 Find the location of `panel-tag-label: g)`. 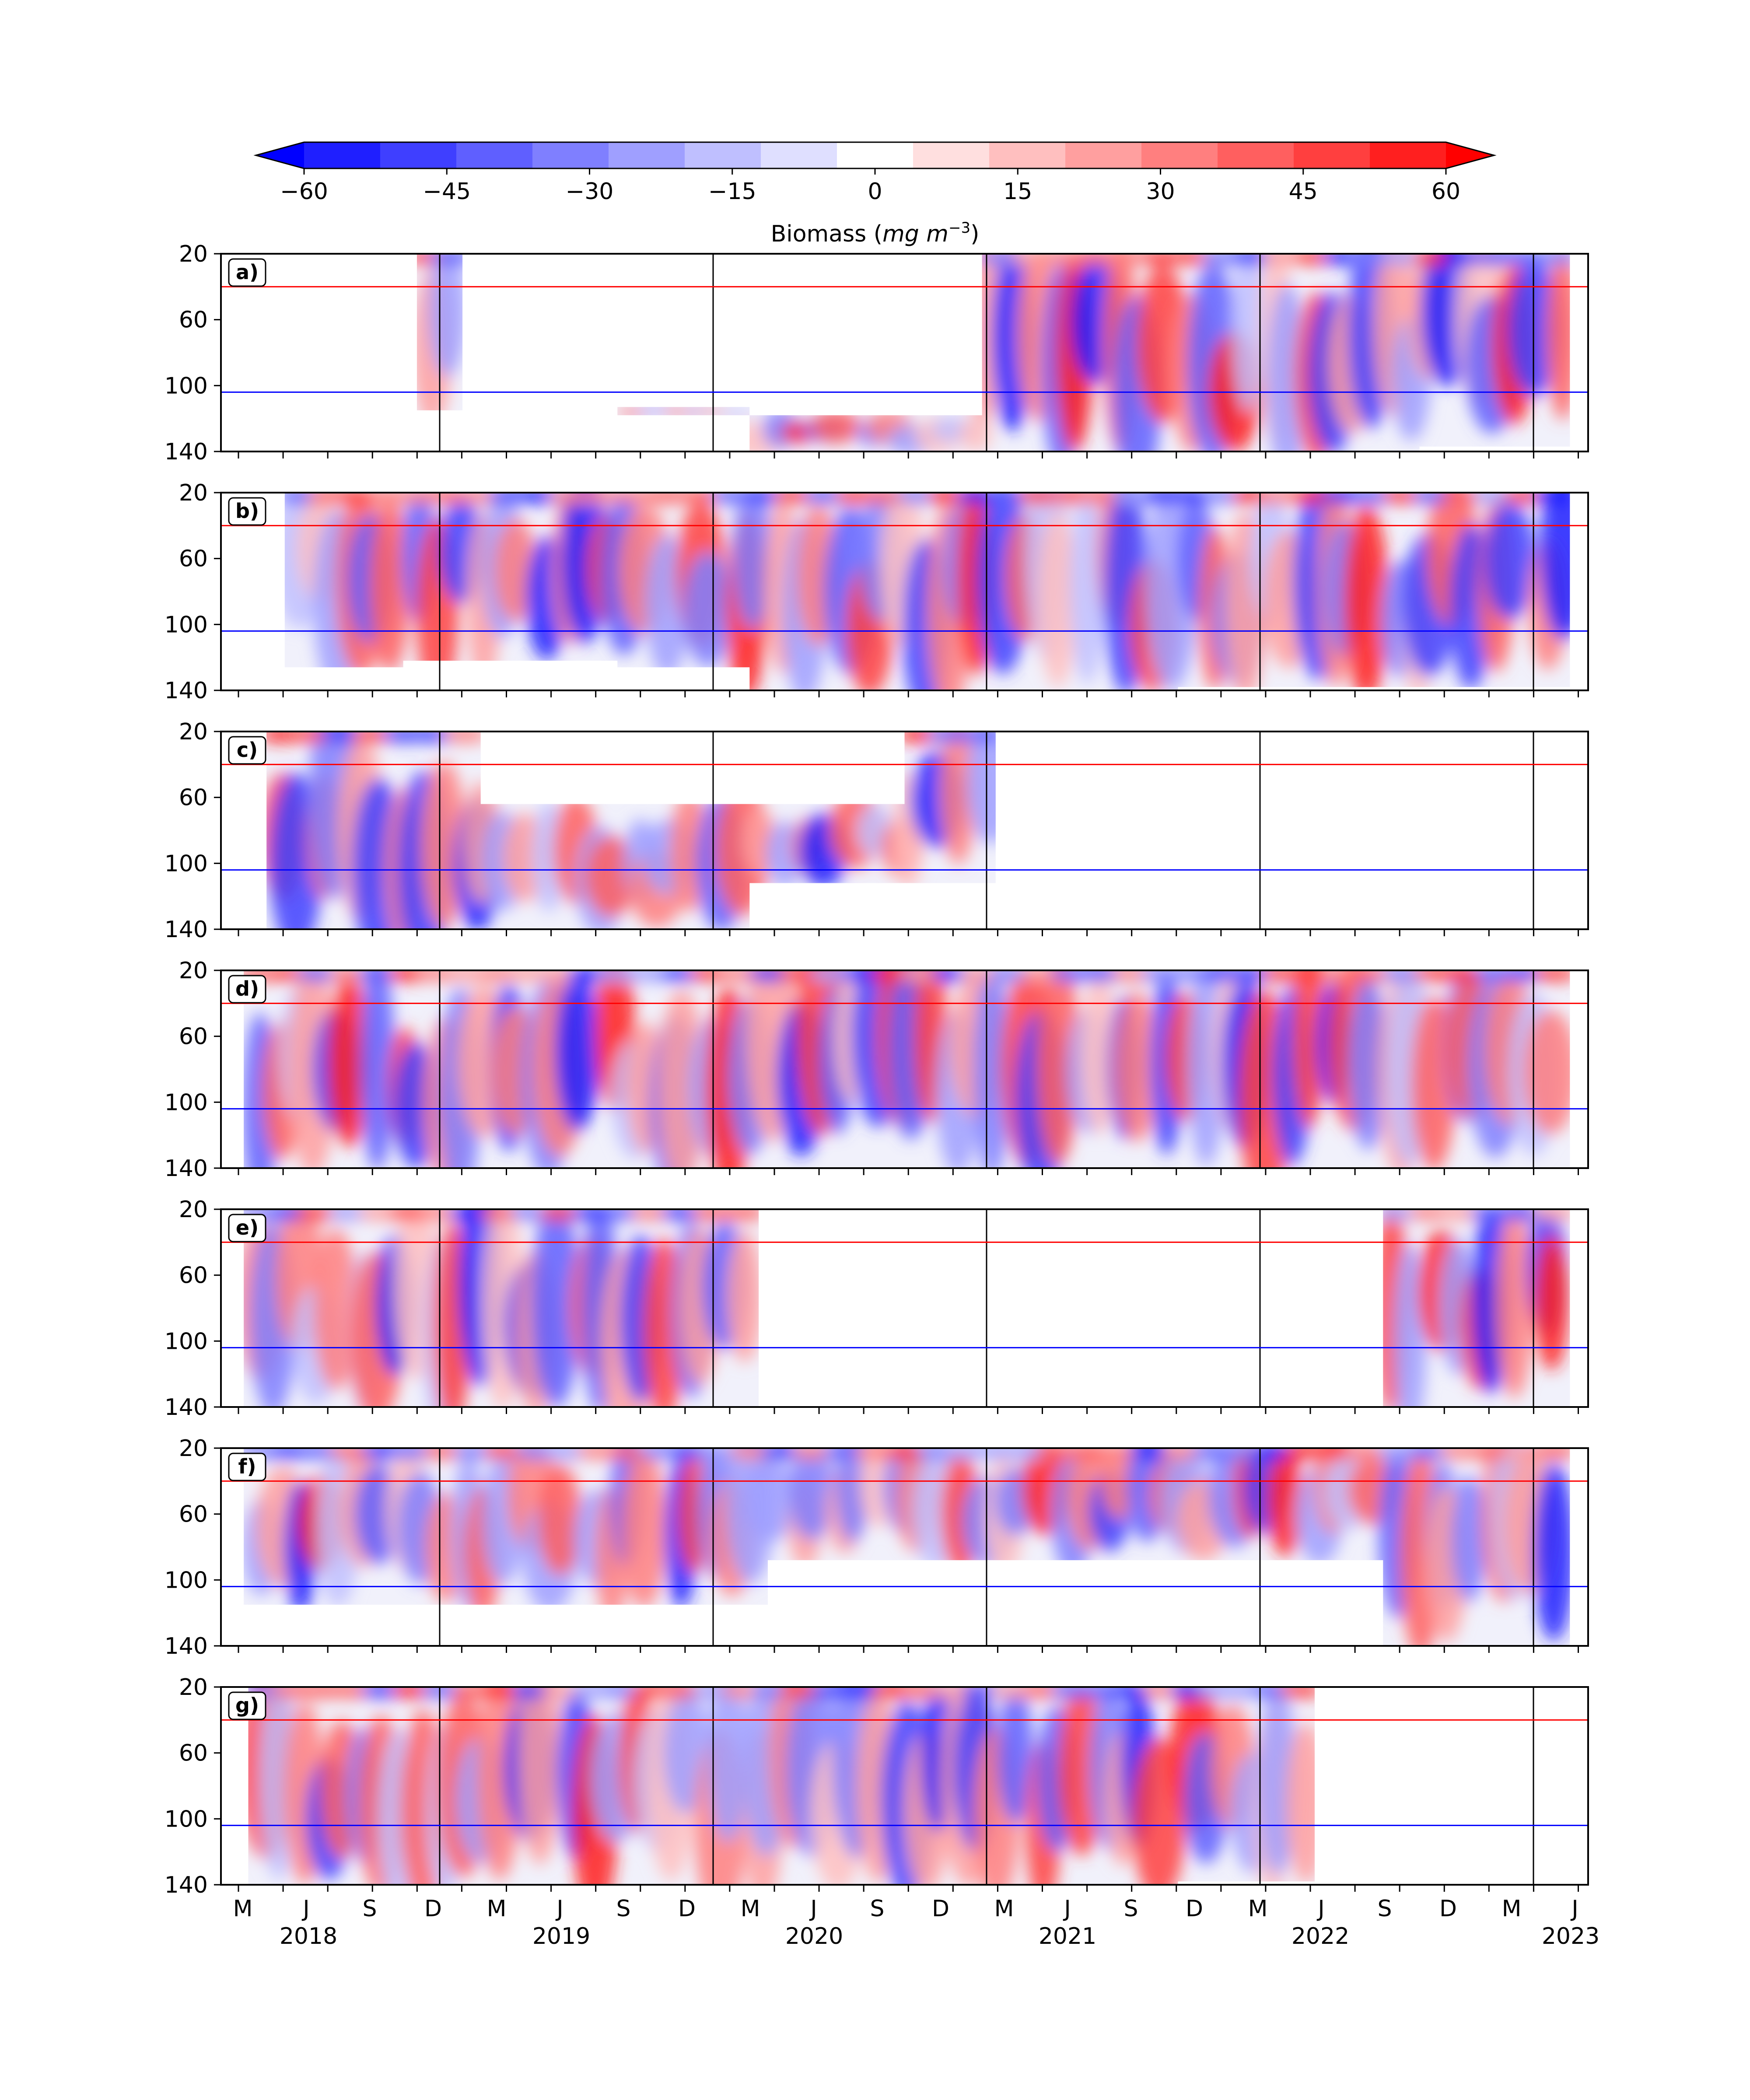

panel-tag-label: g) is located at coordinates (247, 1705).